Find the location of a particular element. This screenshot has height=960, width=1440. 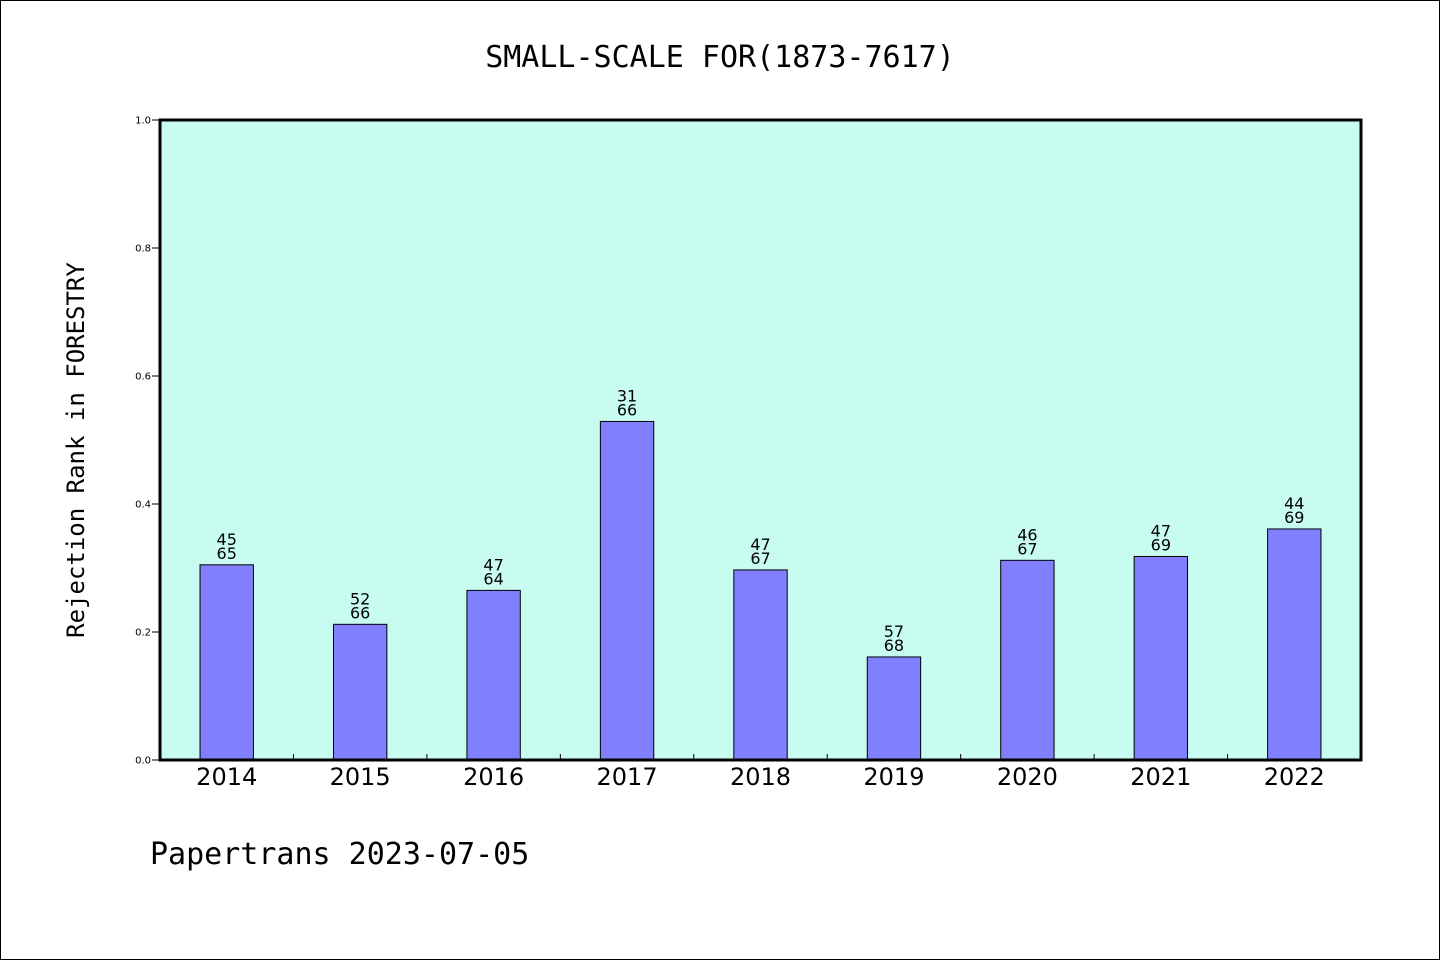

bar-2020 is located at coordinates (1027, 660).